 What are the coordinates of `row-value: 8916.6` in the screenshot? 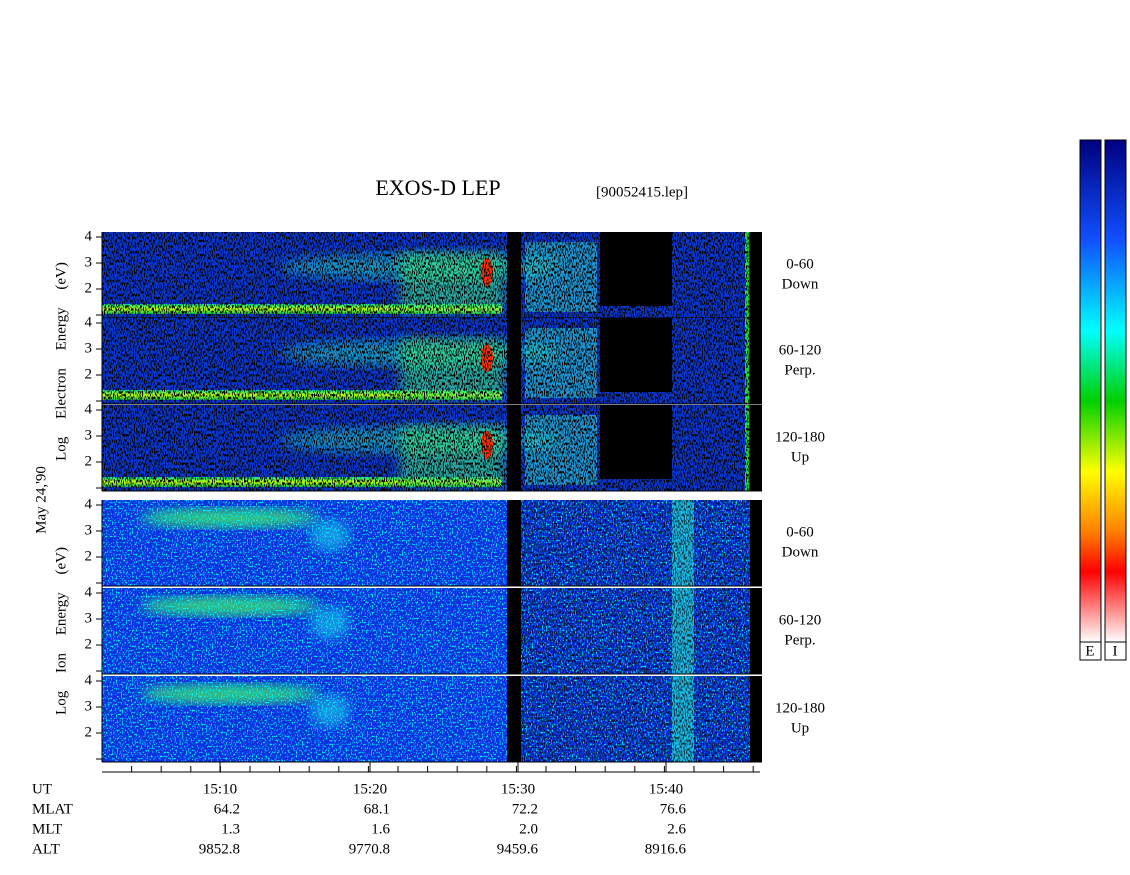 It's located at (666, 849).